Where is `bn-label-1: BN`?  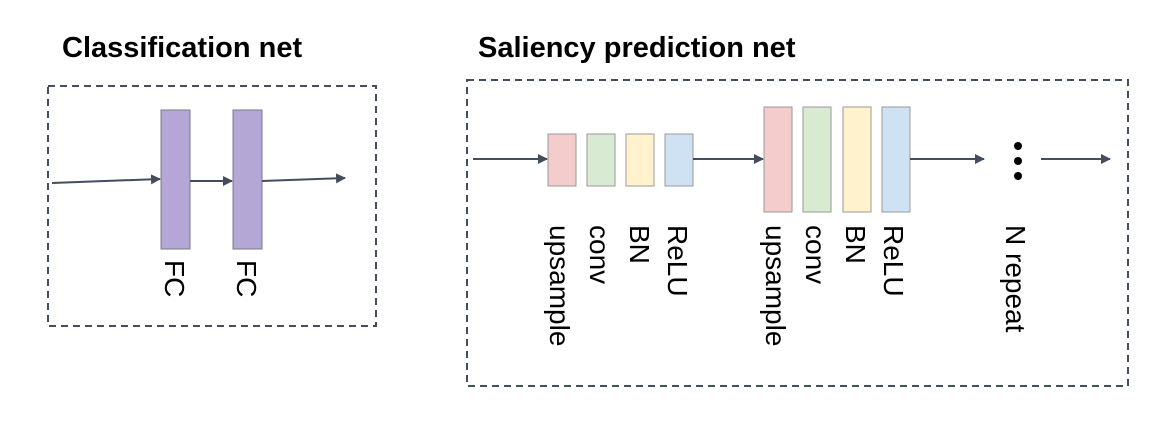
bn-label-1: BN is located at coordinates (639, 244).